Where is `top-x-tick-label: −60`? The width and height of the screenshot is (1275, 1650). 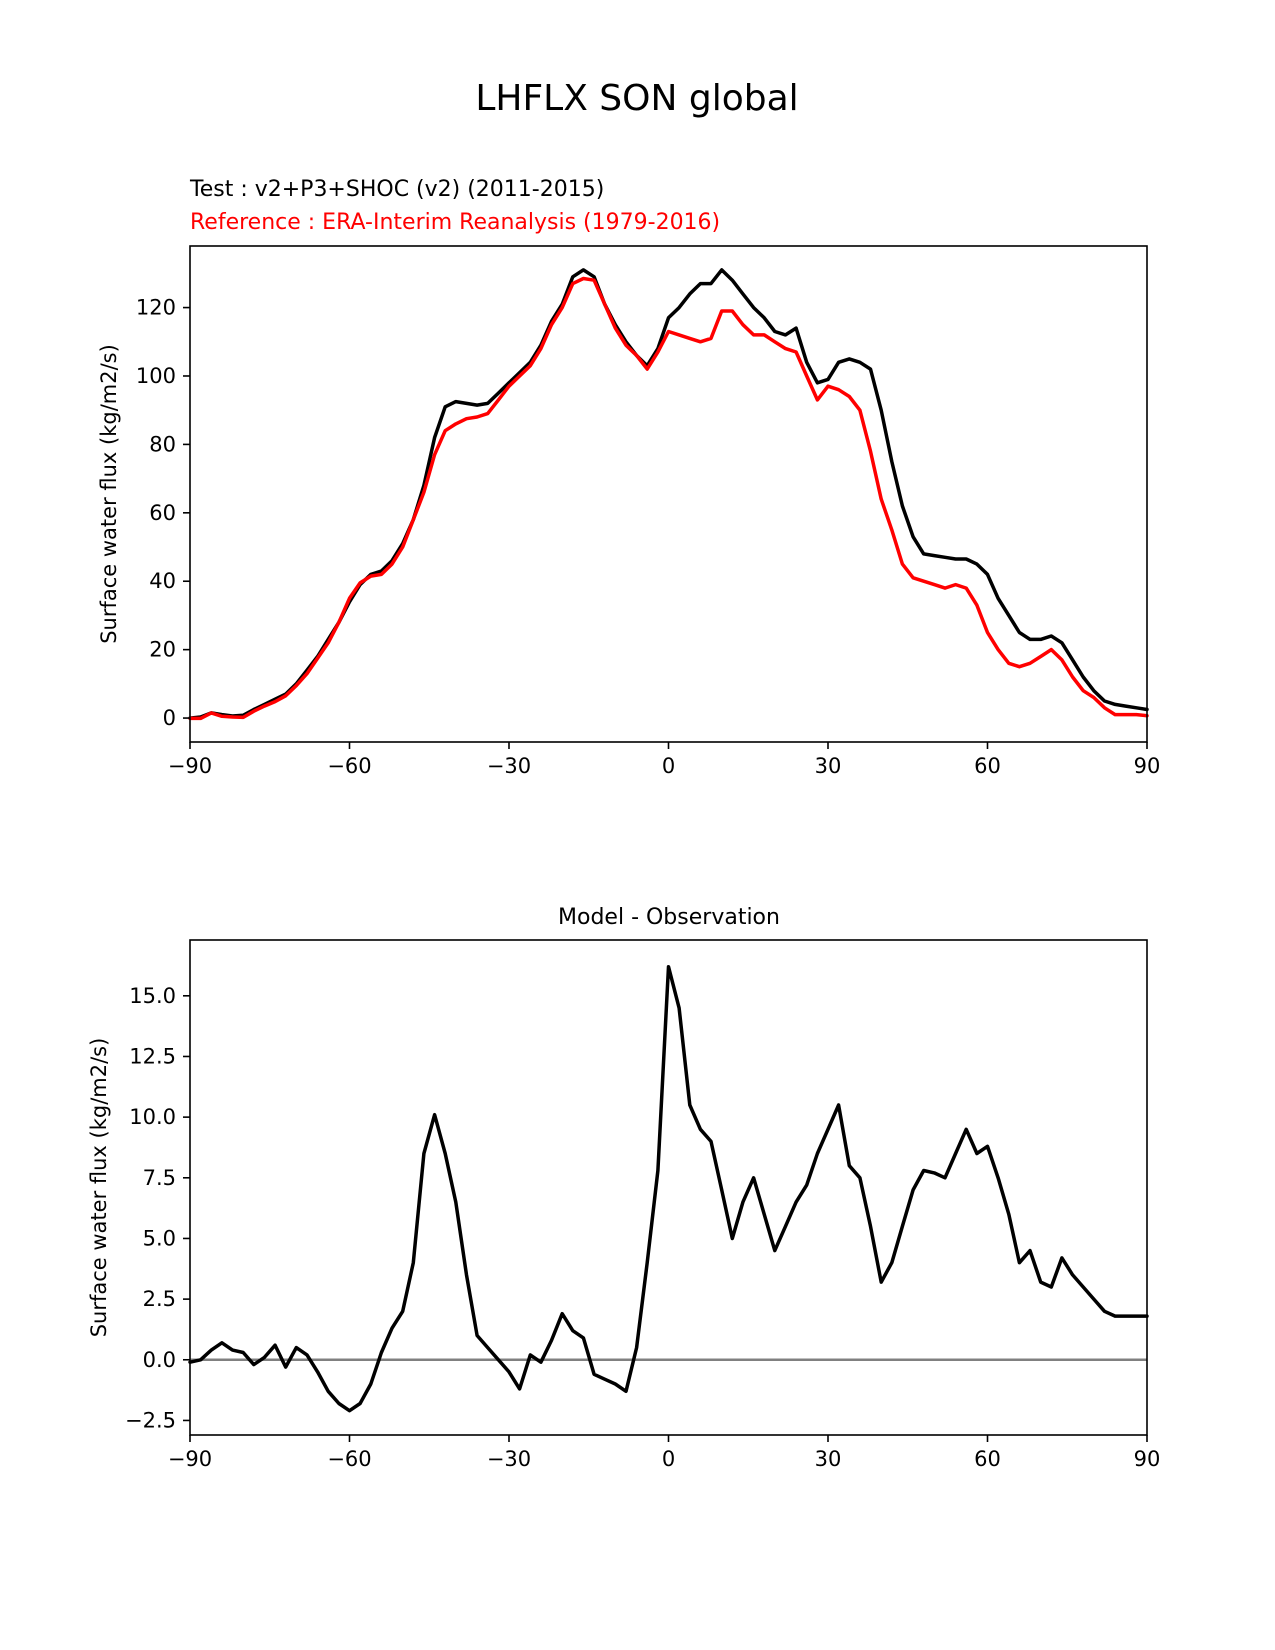
top-x-tick-label: −60 is located at coordinates (349, 766).